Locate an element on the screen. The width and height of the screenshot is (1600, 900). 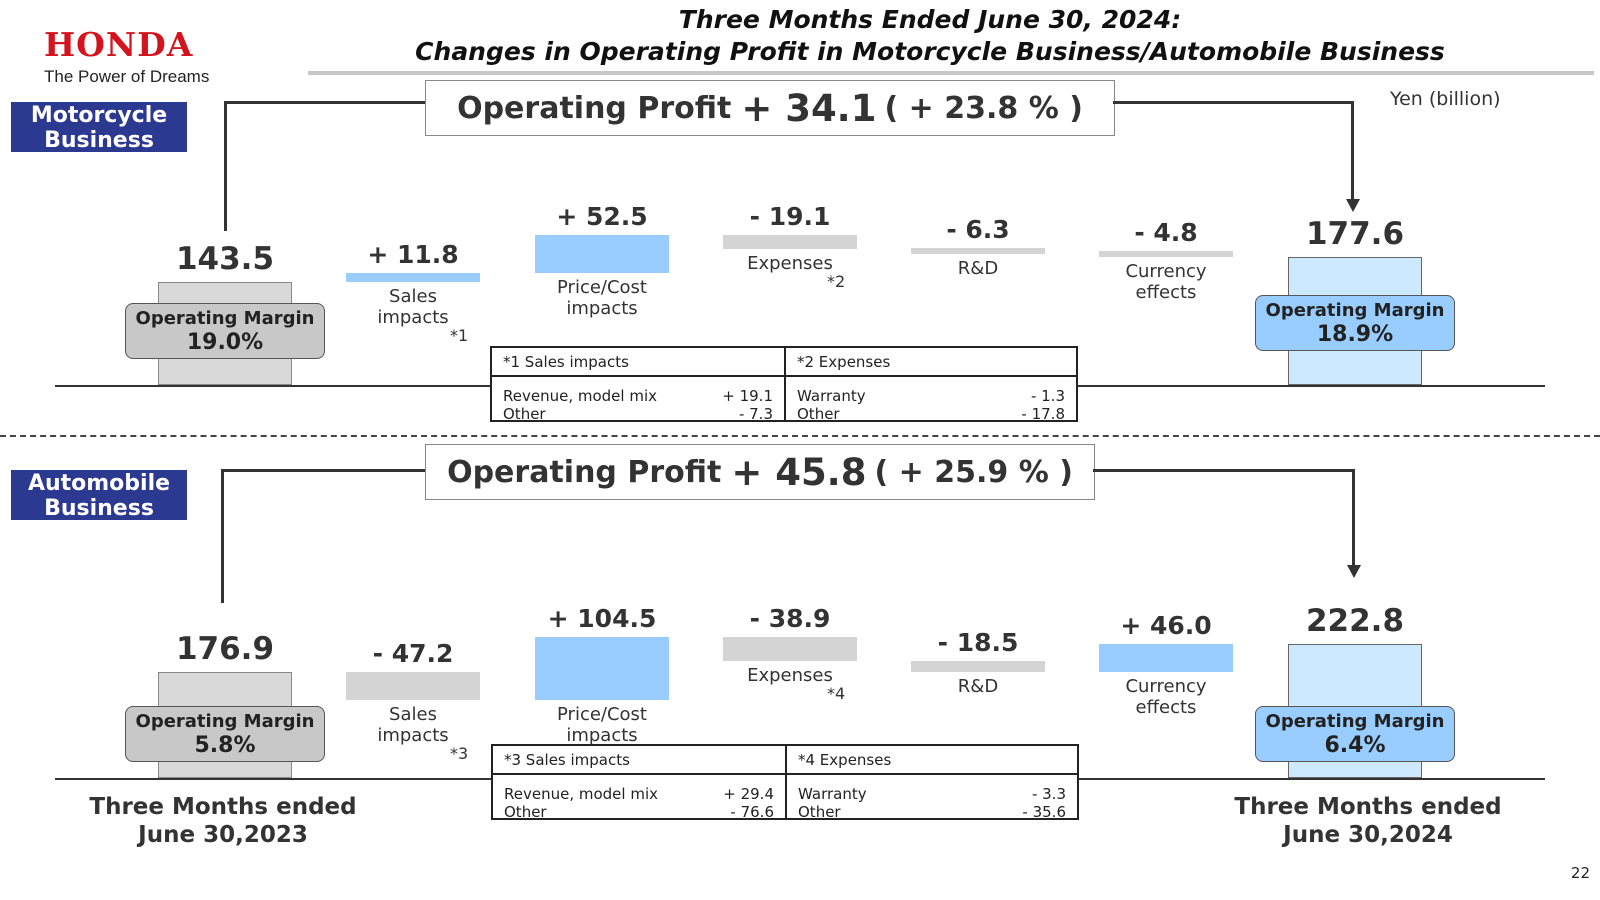
bar-value-label: - 47.2 is located at coordinates (413, 653).